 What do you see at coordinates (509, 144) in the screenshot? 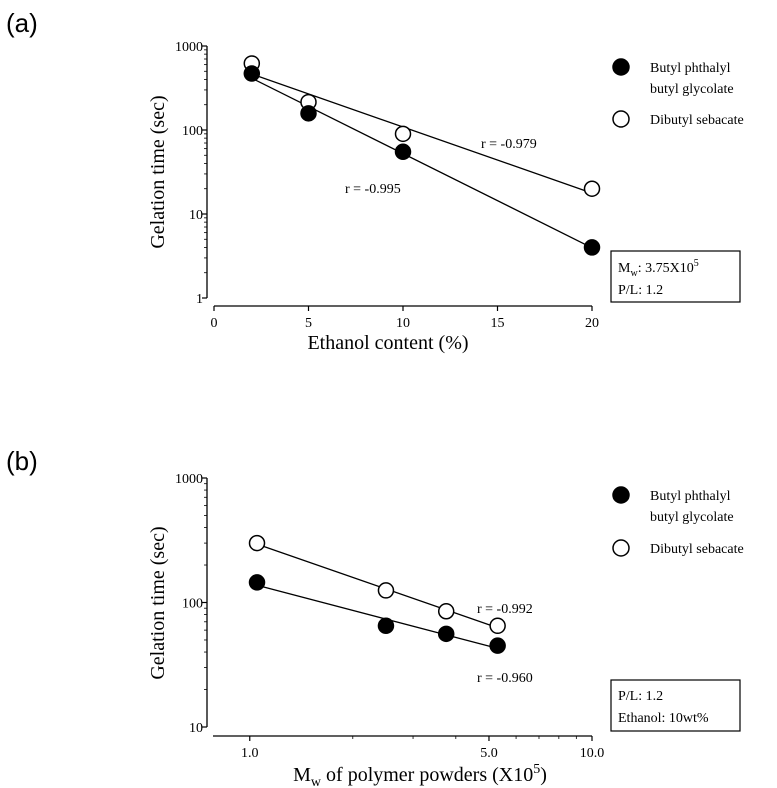
I see `panel-a-fit-label-dibutyl: r = -0.979` at bounding box center [509, 144].